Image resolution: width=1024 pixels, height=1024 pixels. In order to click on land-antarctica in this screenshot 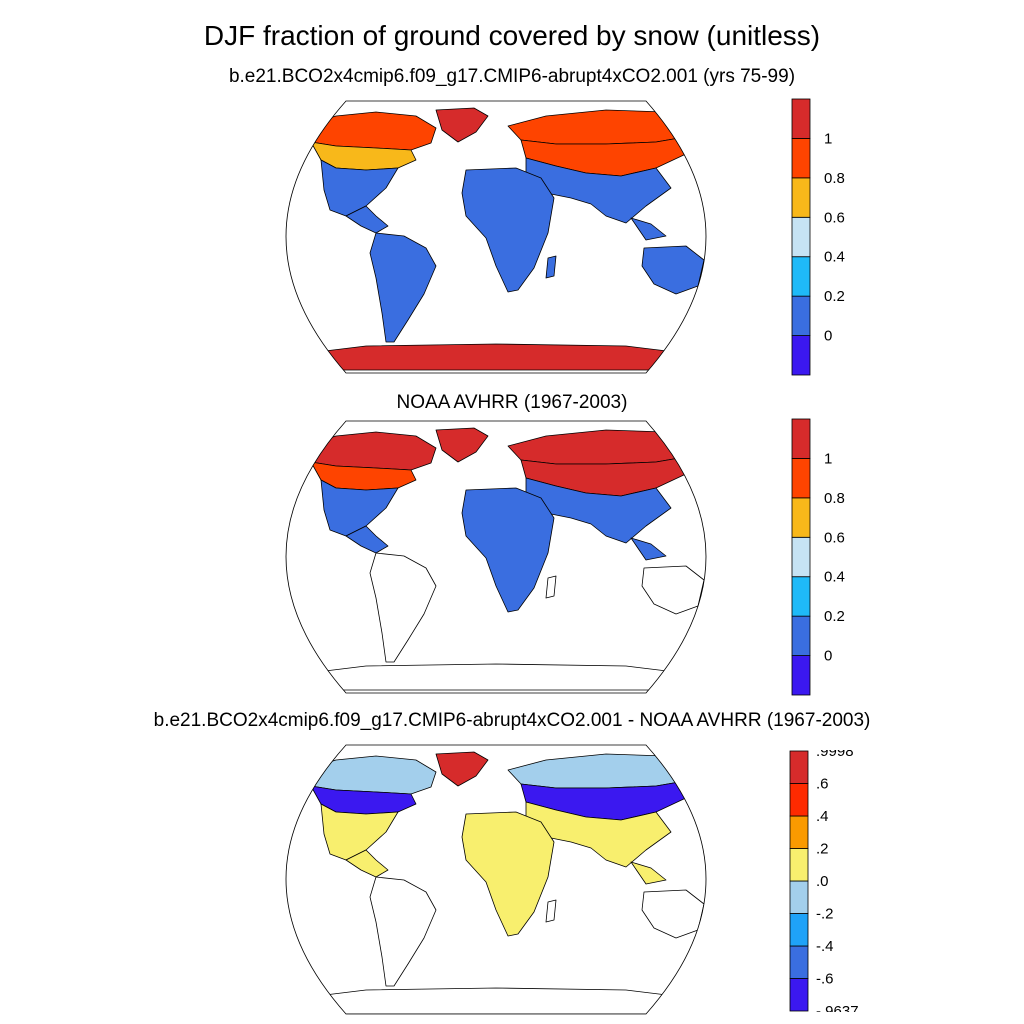, I will do `click(496, 357)`.